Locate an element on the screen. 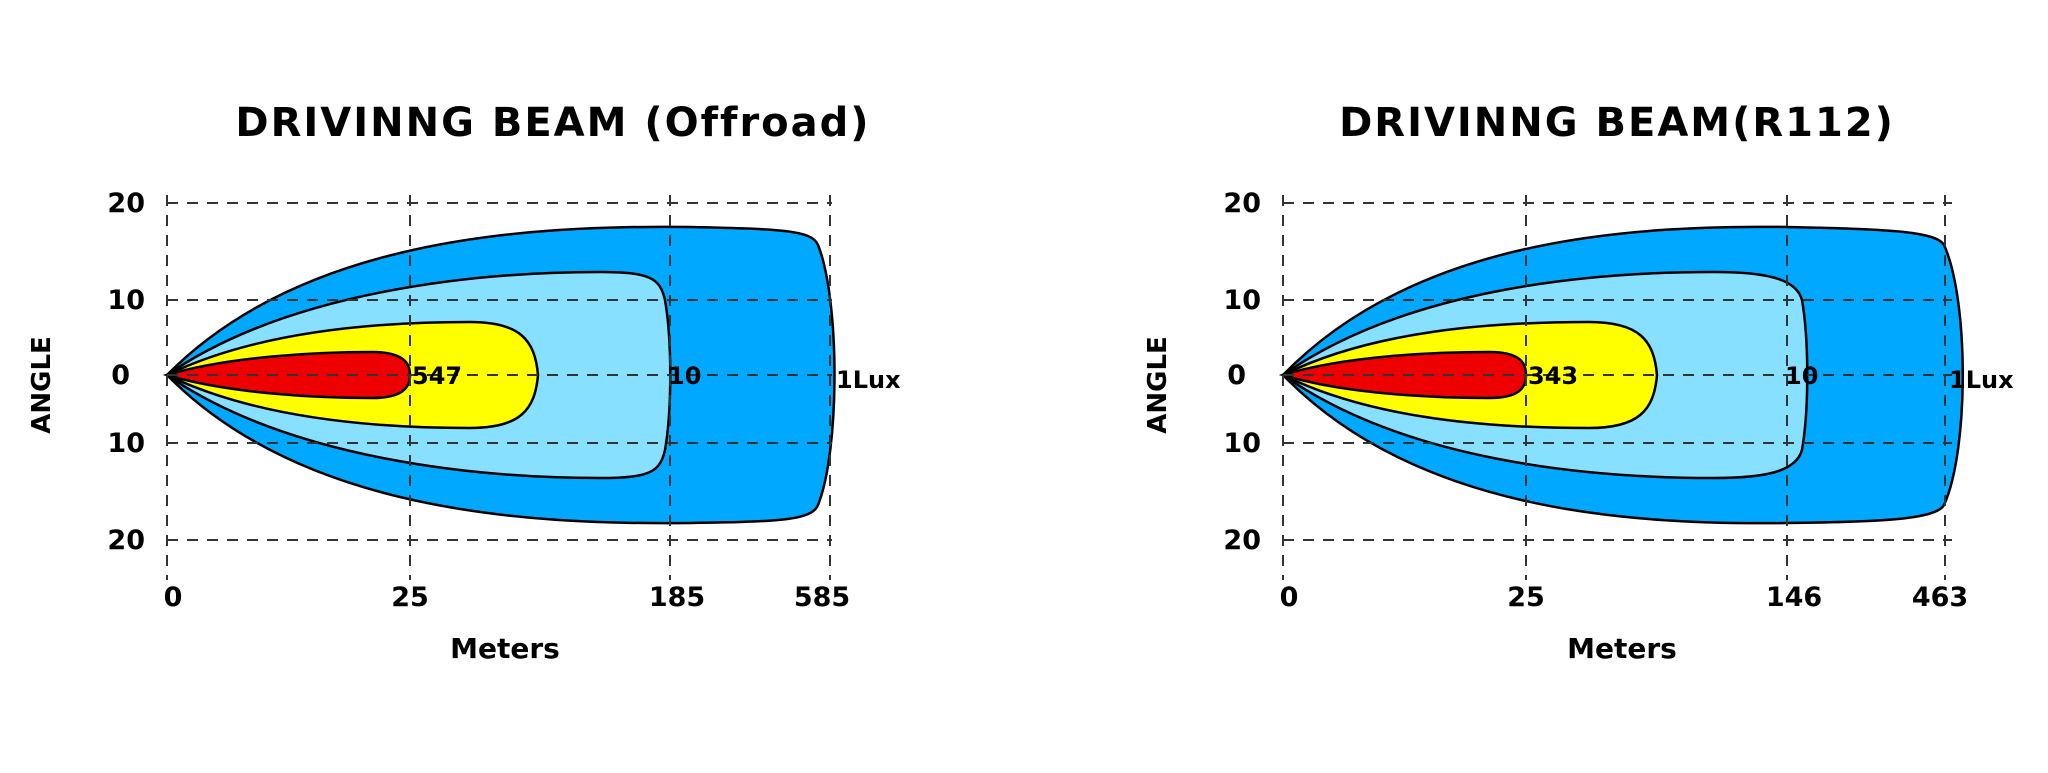 Image resolution: width=2048 pixels, height=773 pixels. zone-label-red: 343 is located at coordinates (1553, 376).